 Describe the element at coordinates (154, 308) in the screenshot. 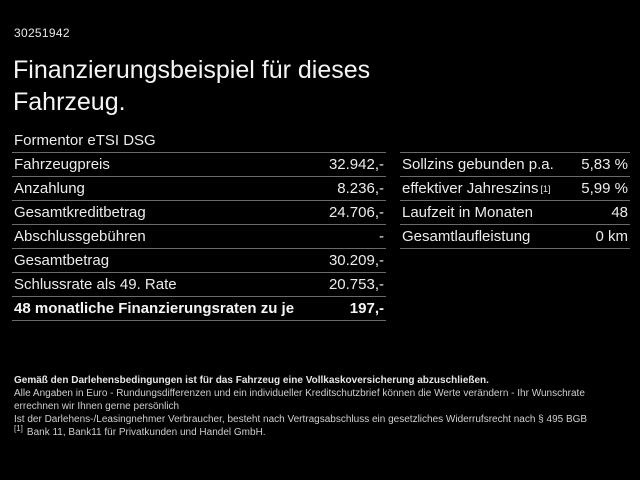

I see `row-label: 48 monatliche Finanzierungsraten zu je` at that location.